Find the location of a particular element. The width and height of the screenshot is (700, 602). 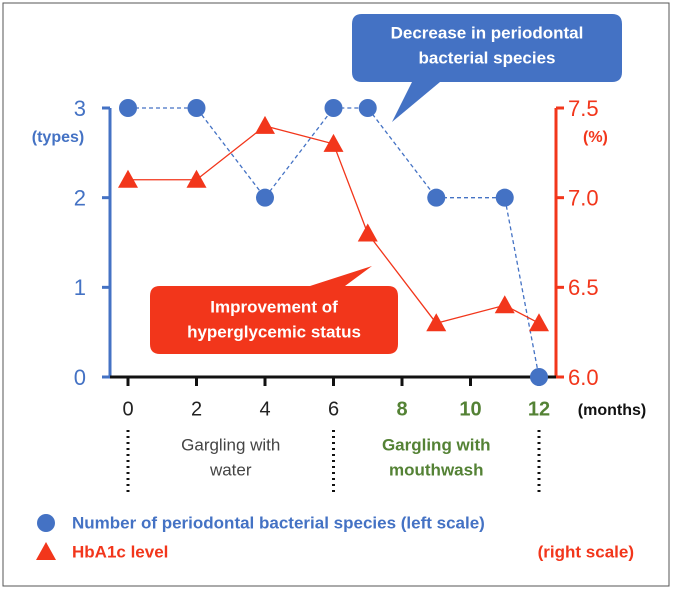

legend-note: (right scale) is located at coordinates (586, 551).